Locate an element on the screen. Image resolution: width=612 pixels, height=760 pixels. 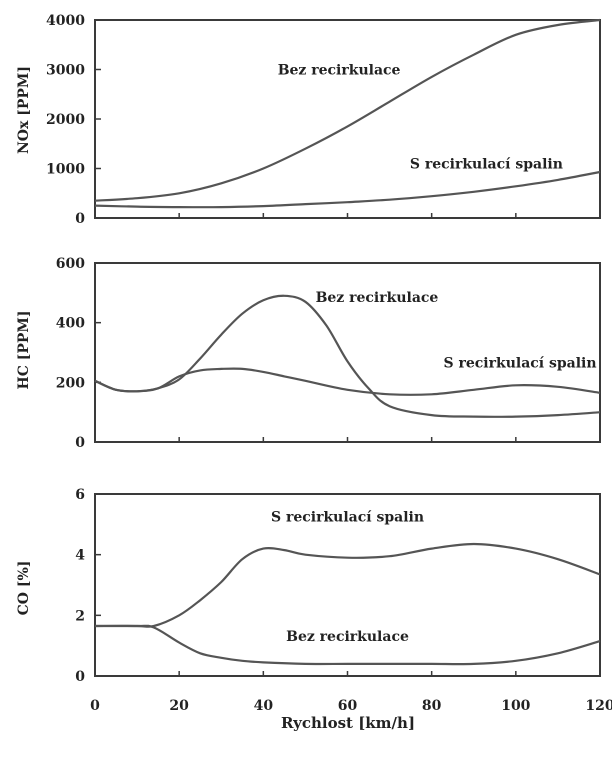
co-x-tick-label: 120 is located at coordinates (598, 706).